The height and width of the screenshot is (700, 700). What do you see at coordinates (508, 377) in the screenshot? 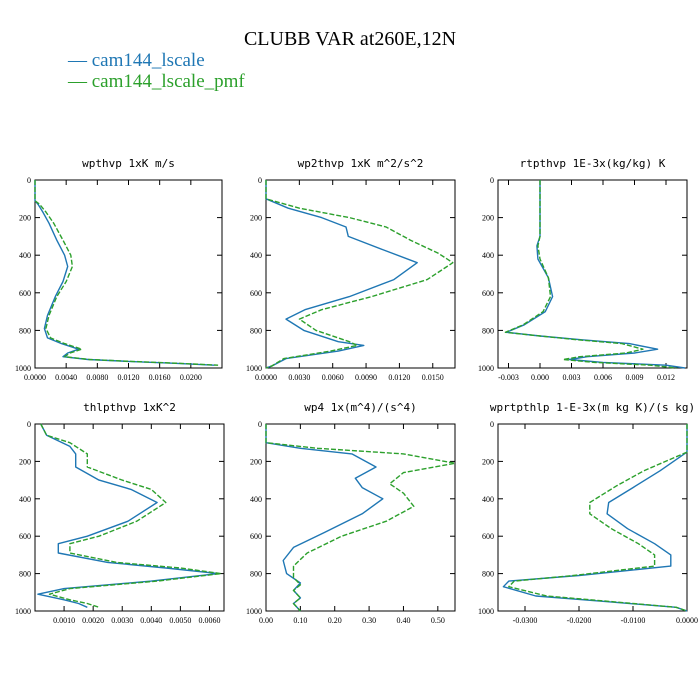
I see `x-tick-label: -0.003` at bounding box center [508, 377].